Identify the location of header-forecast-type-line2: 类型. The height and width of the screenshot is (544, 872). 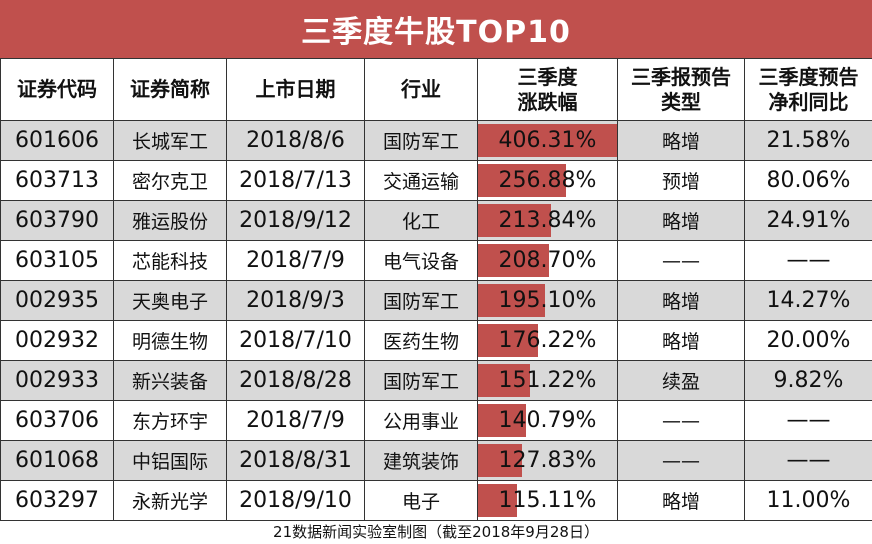
(681, 101).